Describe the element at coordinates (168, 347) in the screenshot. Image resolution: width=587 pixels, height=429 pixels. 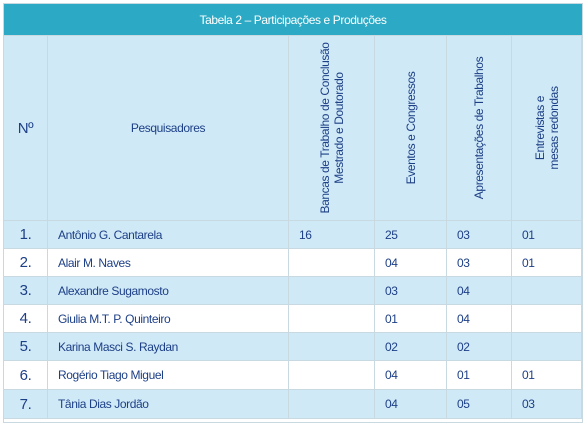
I see `row-name: Karina Masci S. Raydan` at that location.